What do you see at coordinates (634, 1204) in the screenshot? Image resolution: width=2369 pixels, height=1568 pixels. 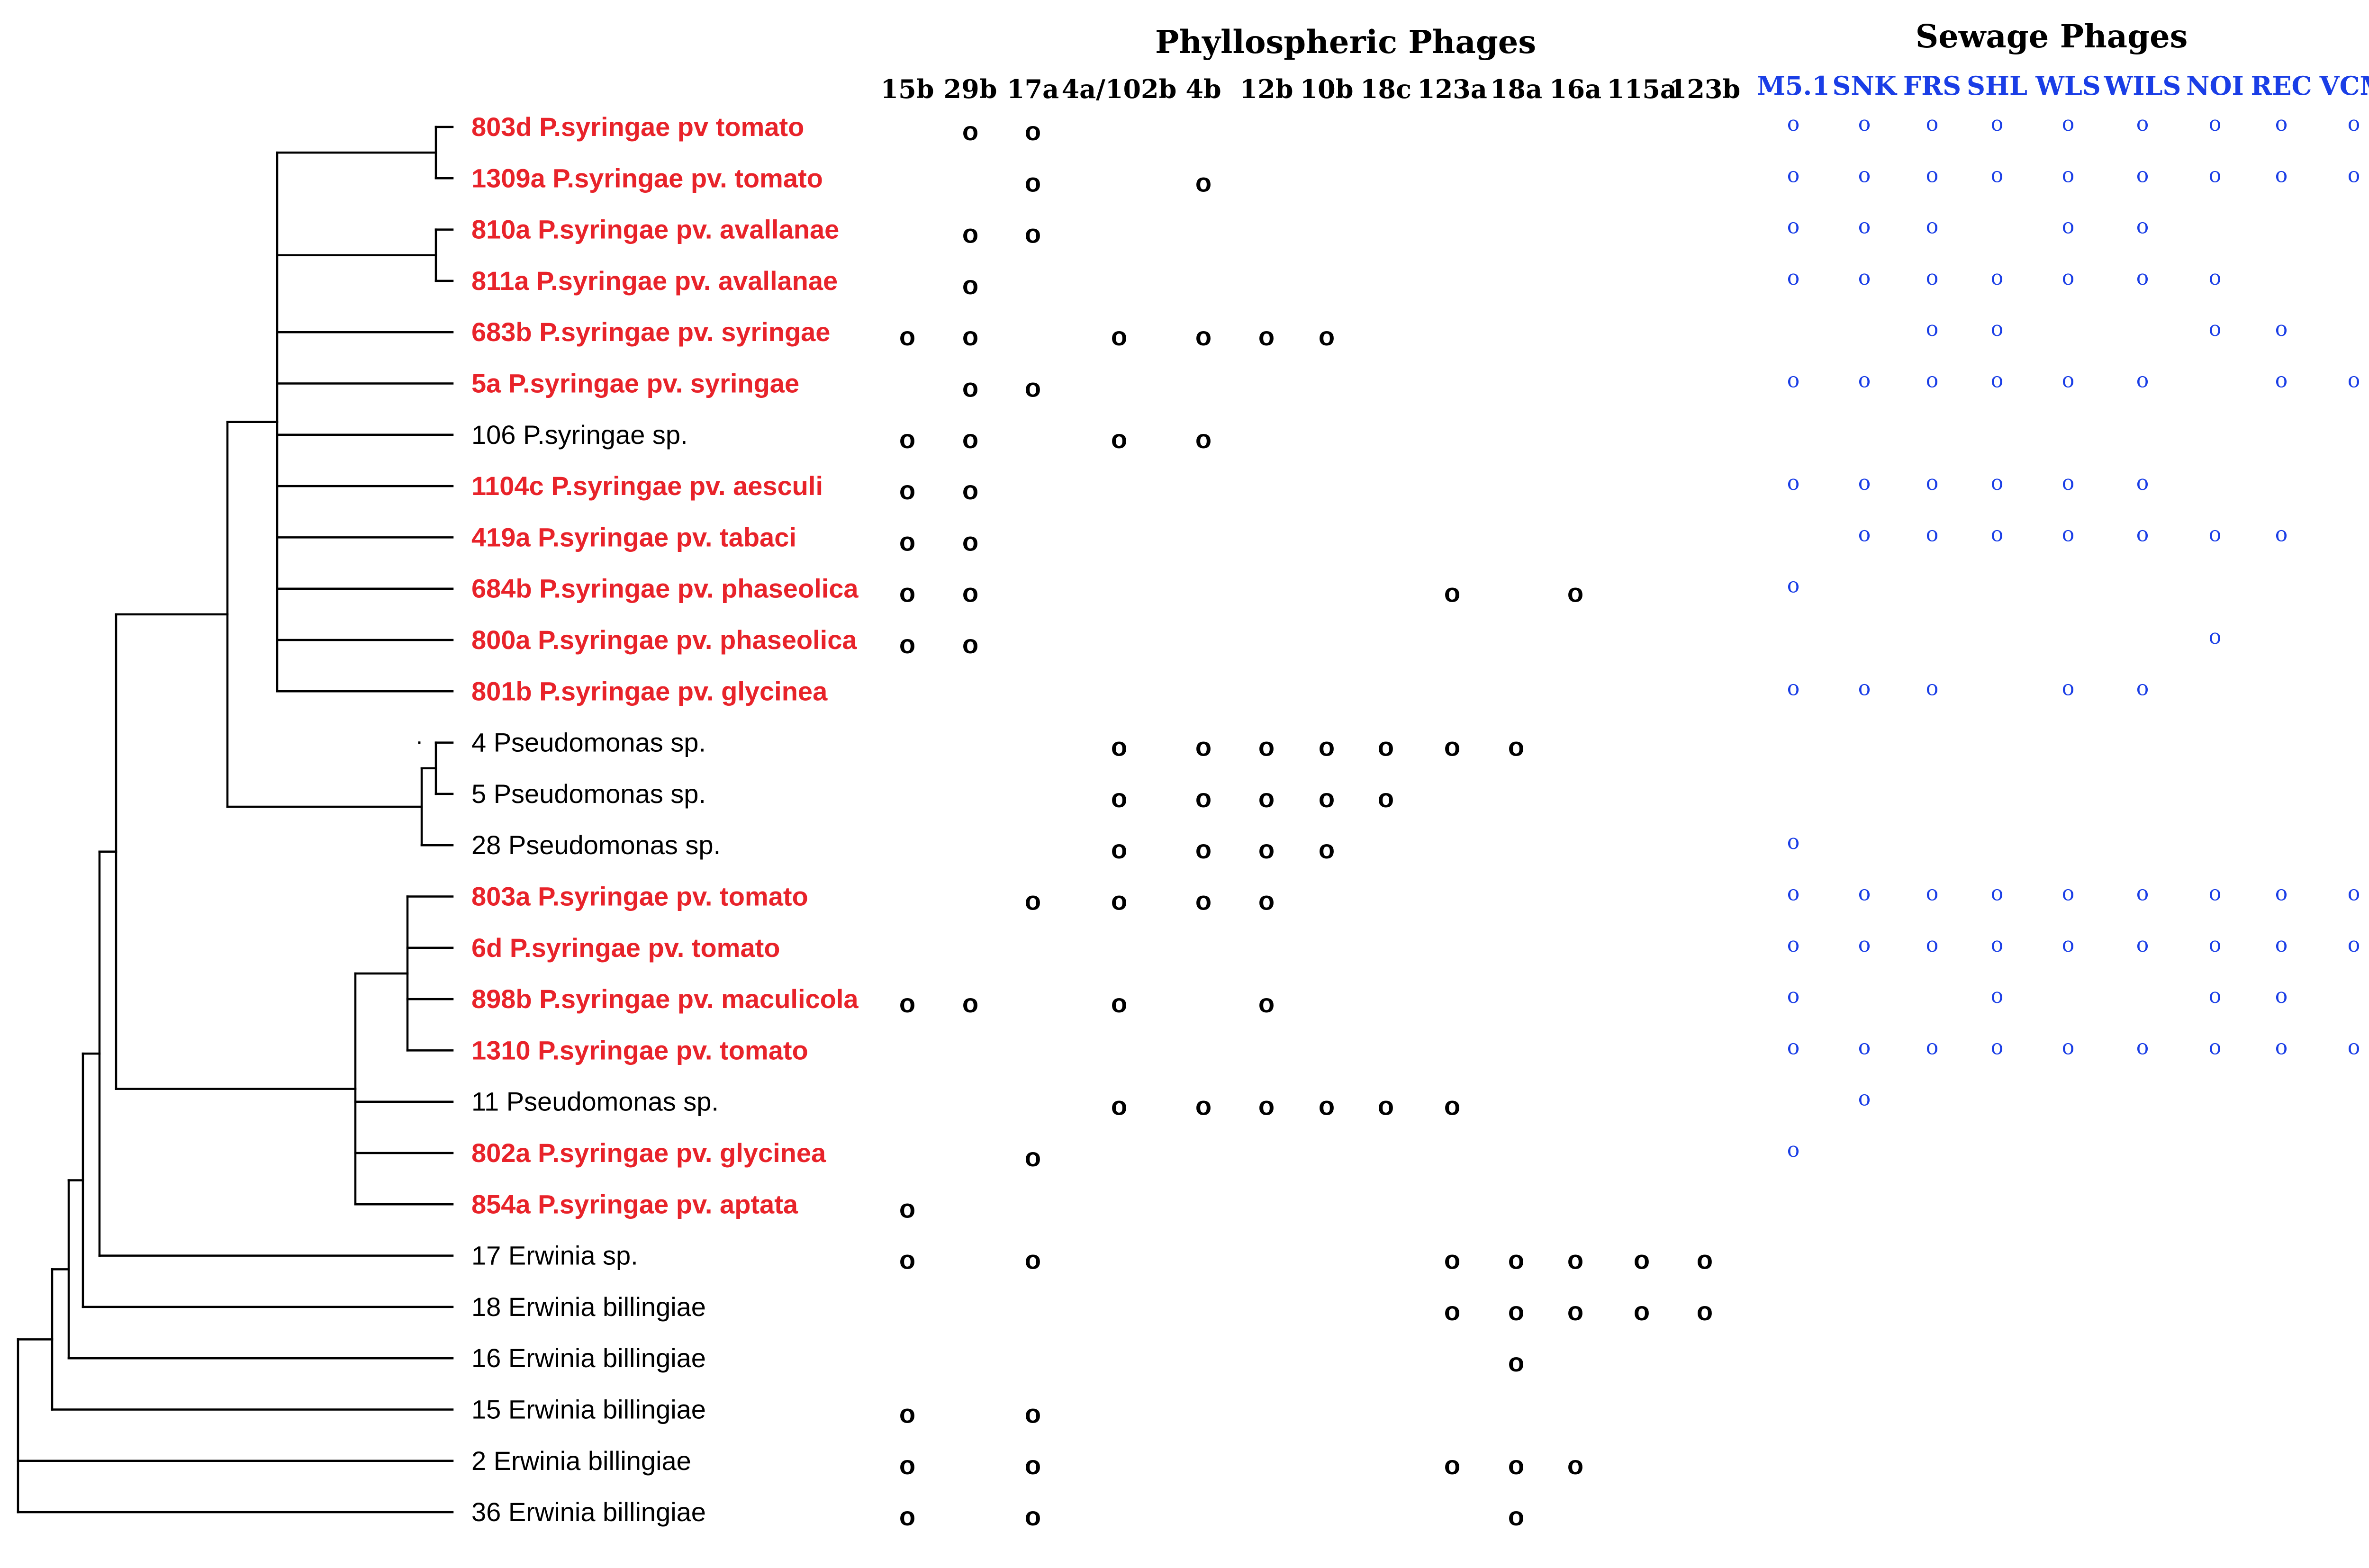 I see `strain-label: 854a P.syringae pv. aptata` at bounding box center [634, 1204].